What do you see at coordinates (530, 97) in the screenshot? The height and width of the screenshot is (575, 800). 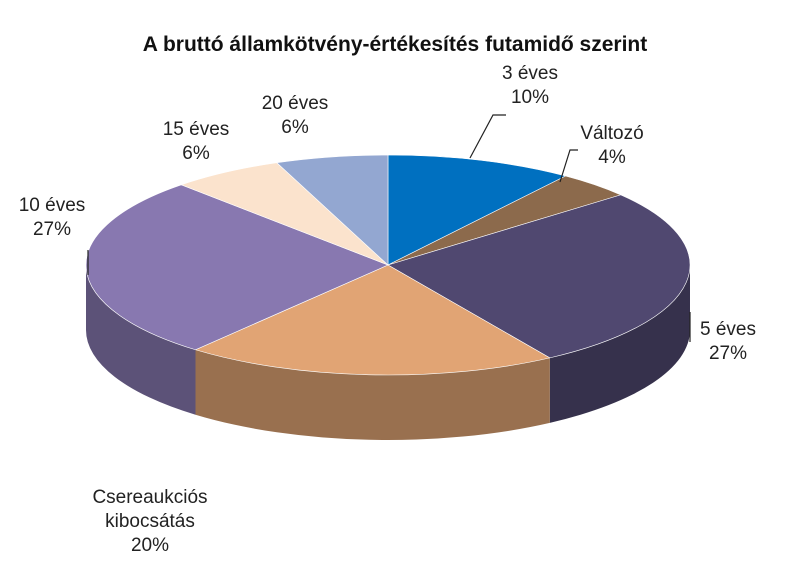 I see `value-label: 10%` at bounding box center [530, 97].